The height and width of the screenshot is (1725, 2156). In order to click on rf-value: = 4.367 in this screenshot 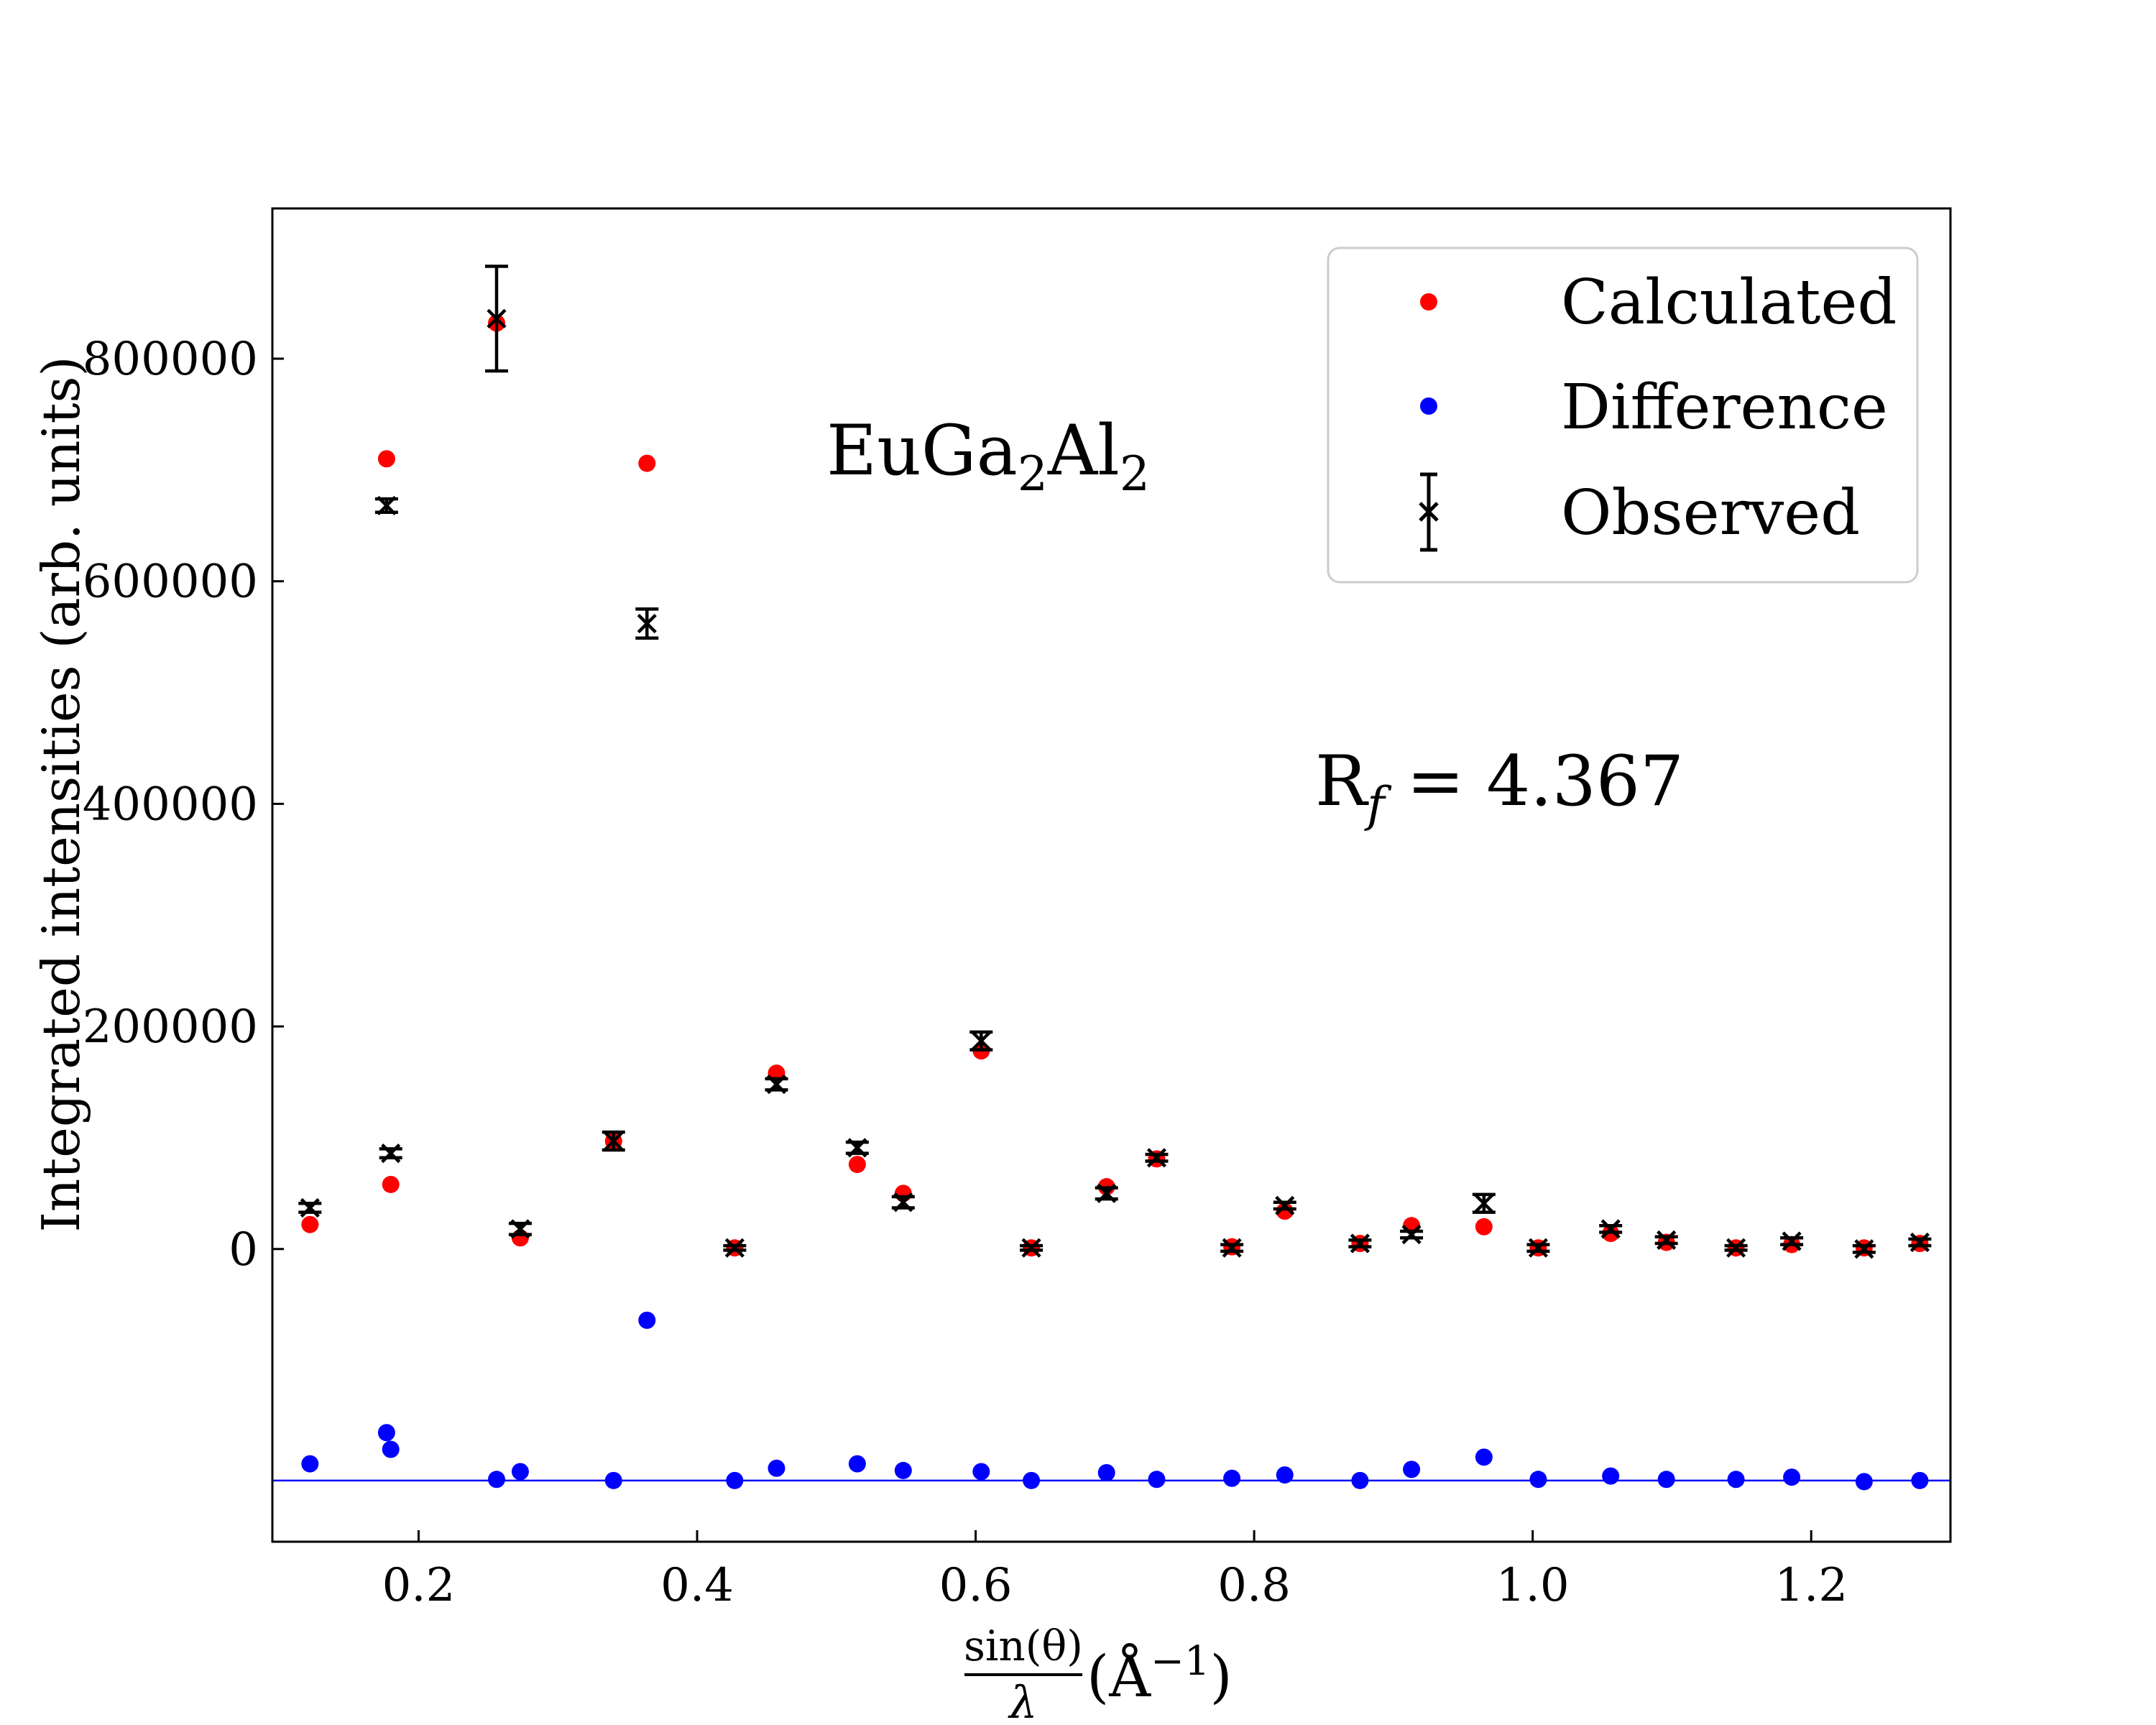, I will do `click(1534, 781)`.